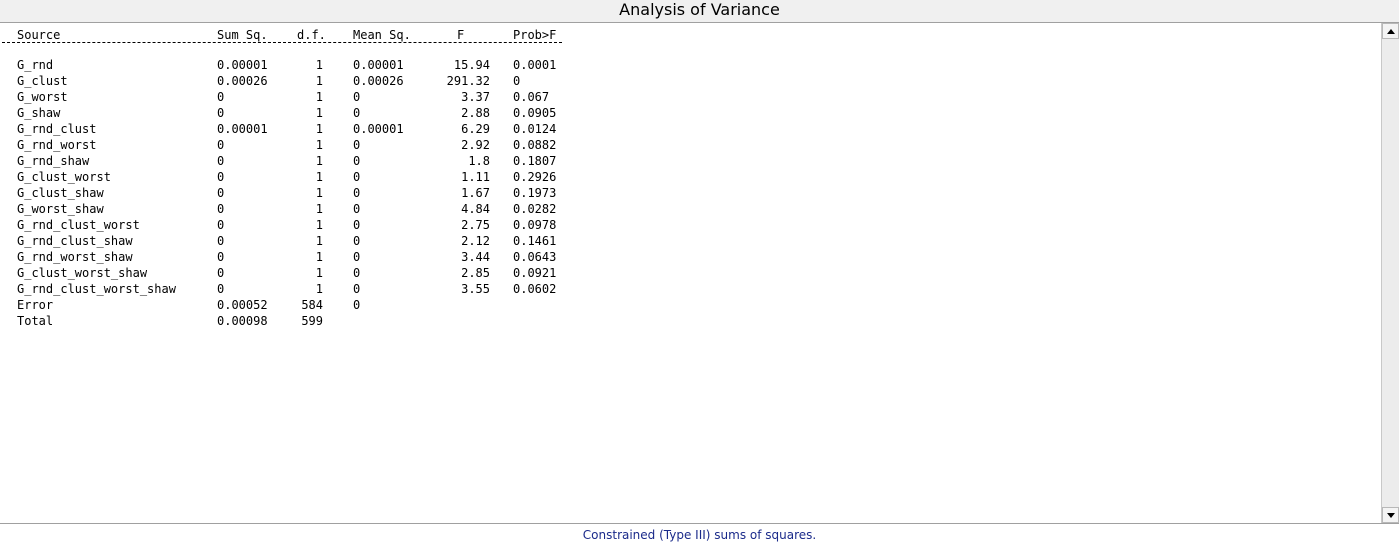 The height and width of the screenshot is (547, 1399). What do you see at coordinates (535, 193) in the screenshot?
I see `cell-prob: 0.1973` at bounding box center [535, 193].